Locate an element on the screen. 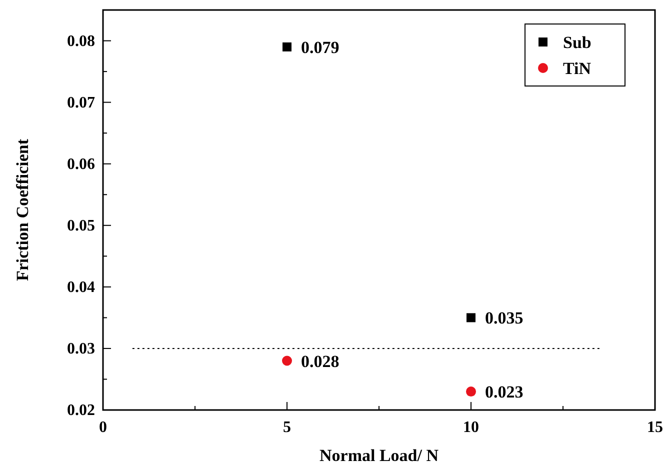 This screenshot has height=473, width=663. x-tick-label: 0 is located at coordinates (103, 427).